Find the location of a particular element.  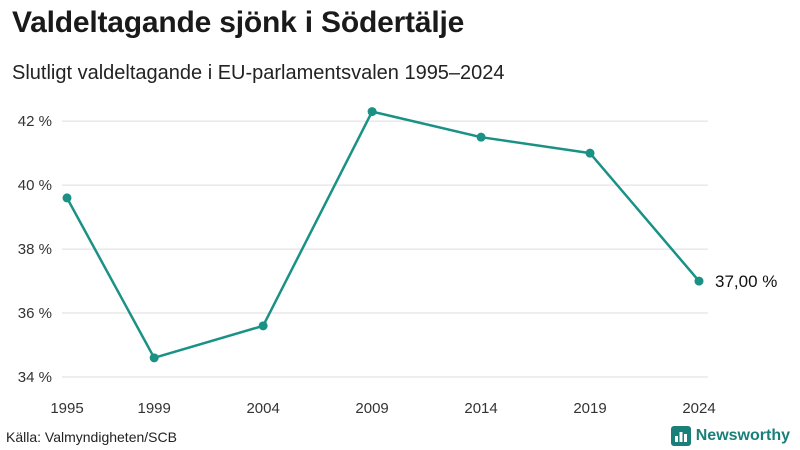

x-tick-label: 2019 is located at coordinates (589, 408).